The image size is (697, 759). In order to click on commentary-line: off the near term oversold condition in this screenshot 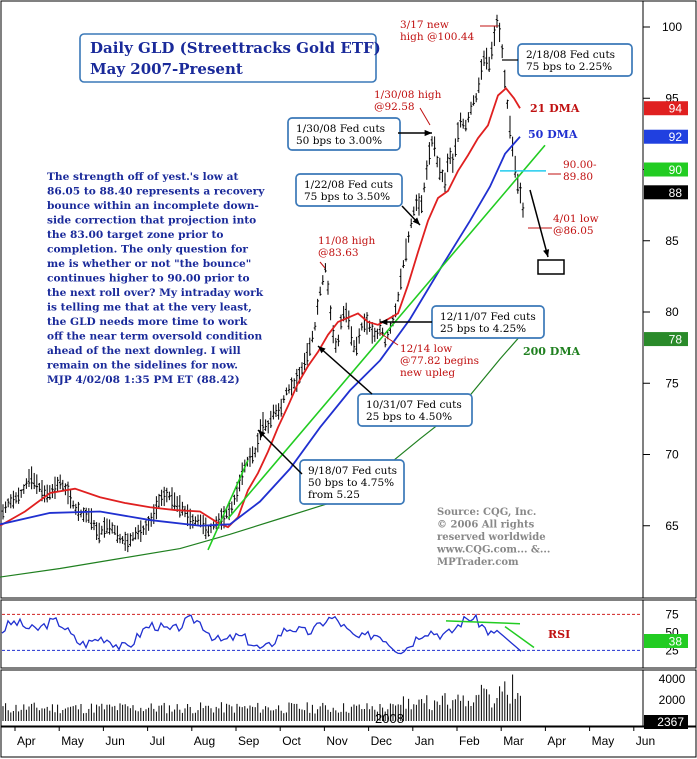, I will do `click(154, 337)`.